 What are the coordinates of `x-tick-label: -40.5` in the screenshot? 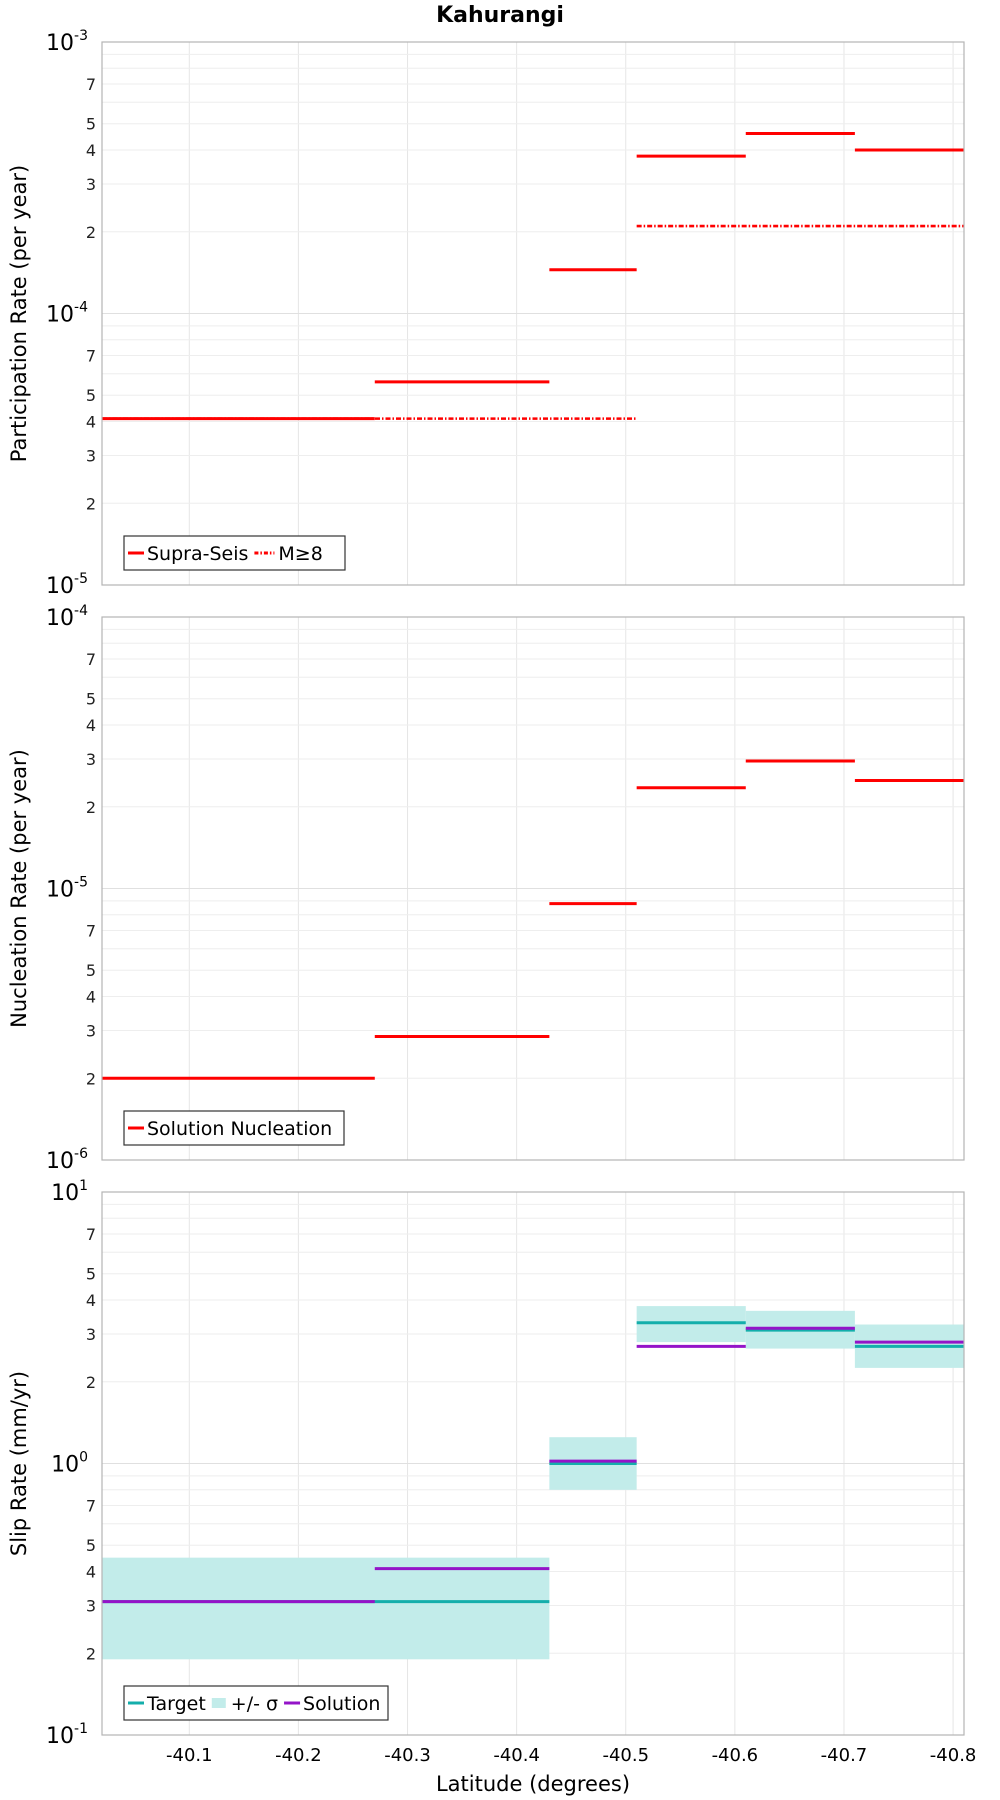 It's located at (625, 1755).